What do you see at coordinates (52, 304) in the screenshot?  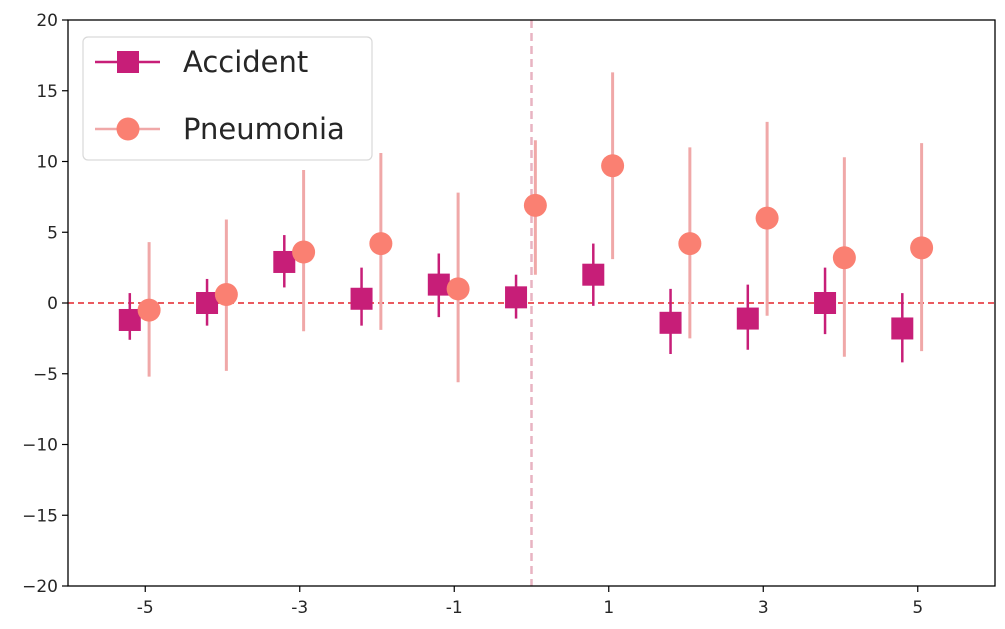 I see `y-tick-label: 0` at bounding box center [52, 304].